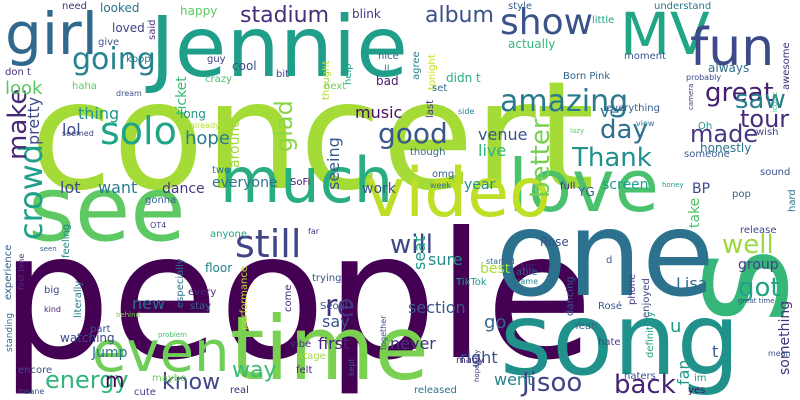 The height and width of the screenshot is (400, 800). Describe the element at coordinates (610, 306) in the screenshot. I see `cloud-word: Rosé` at that location.